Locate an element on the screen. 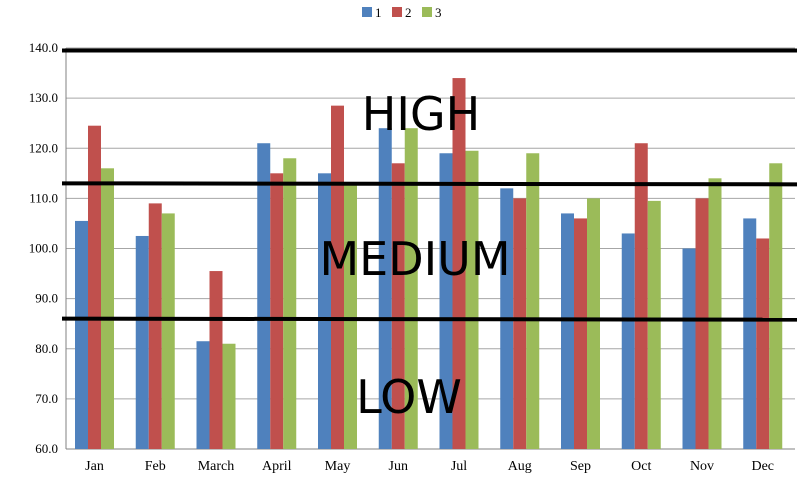  bar-3-nov is located at coordinates (715, 313).